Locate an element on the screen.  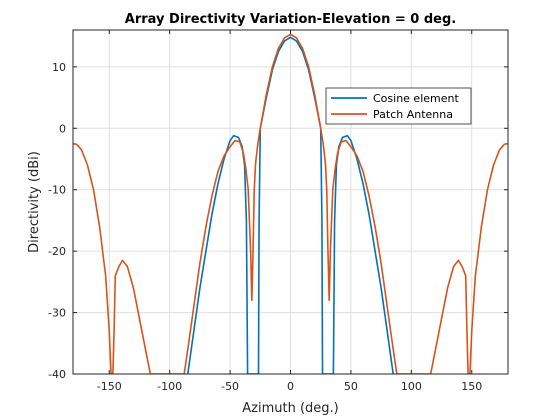
y-tick-label: -40 is located at coordinates (57, 374).